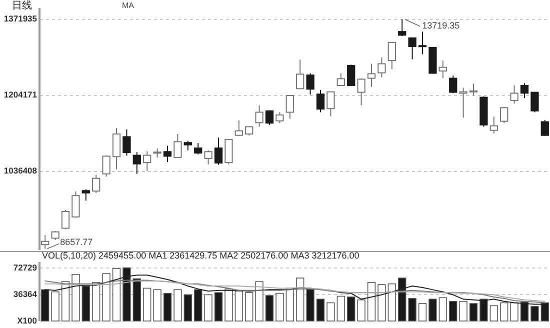 The width and height of the screenshot is (550, 328). What do you see at coordinates (22, 6) in the screenshot?
I see `chart-title: 日线` at bounding box center [22, 6].